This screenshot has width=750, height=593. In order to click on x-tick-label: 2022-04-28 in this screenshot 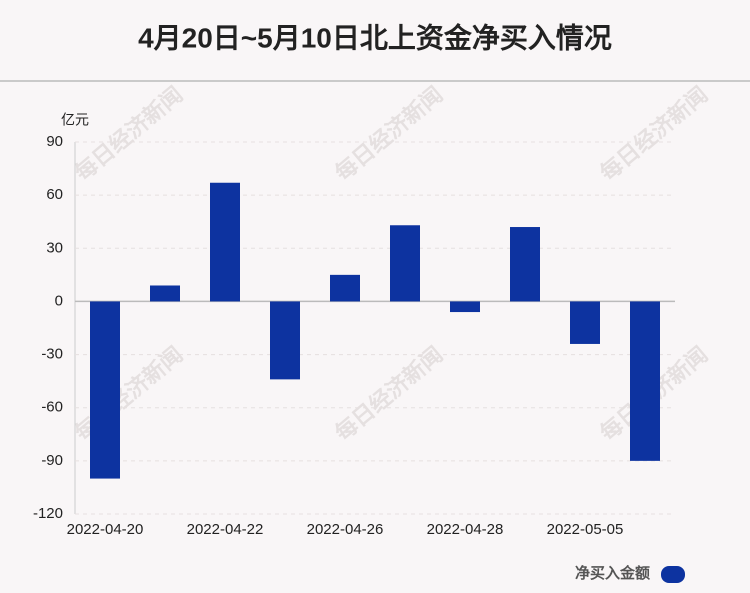, I will do `click(465, 529)`.